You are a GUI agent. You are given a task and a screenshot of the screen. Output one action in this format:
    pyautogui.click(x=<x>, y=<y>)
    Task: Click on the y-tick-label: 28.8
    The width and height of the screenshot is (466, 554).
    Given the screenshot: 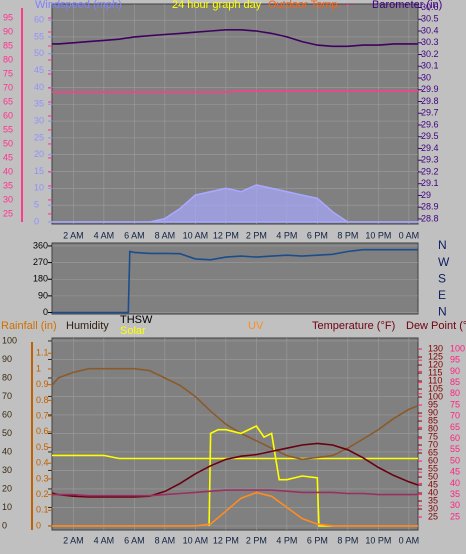 What is the action you would take?
    pyautogui.click(x=430, y=218)
    